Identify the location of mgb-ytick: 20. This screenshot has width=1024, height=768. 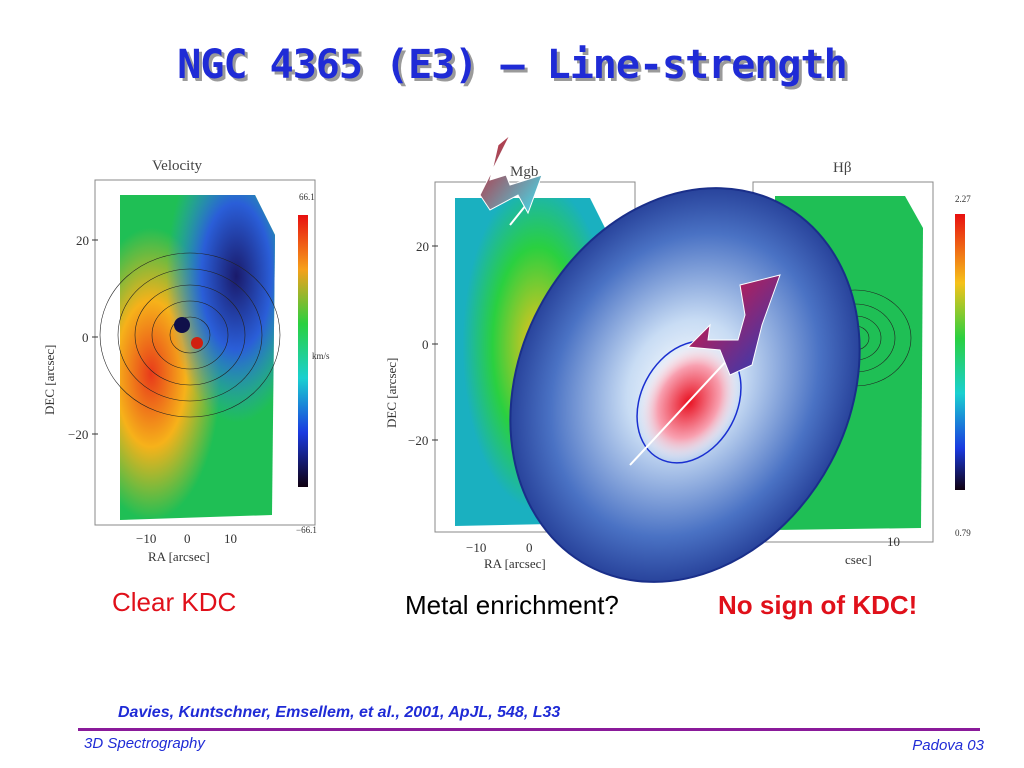
(422, 246).